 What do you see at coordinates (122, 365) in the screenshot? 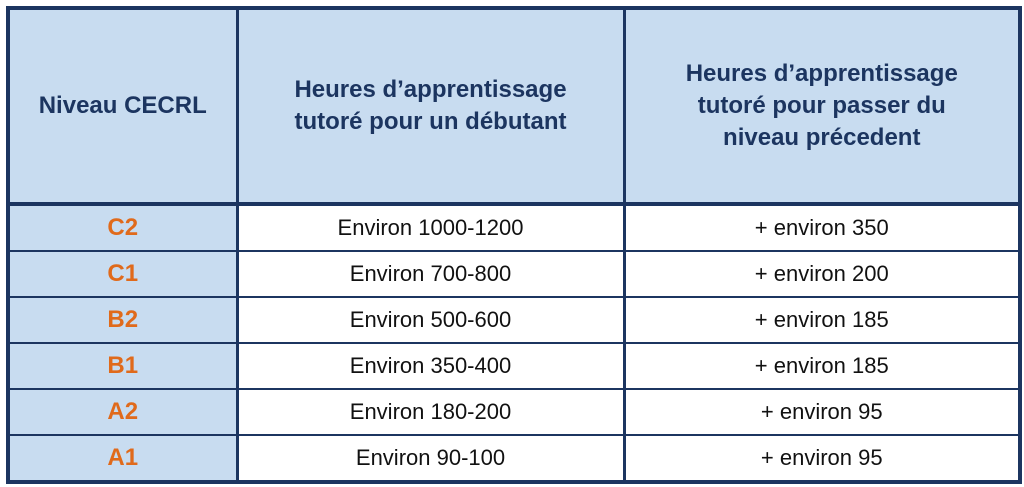
I see `level-cell: B1` at bounding box center [122, 365].